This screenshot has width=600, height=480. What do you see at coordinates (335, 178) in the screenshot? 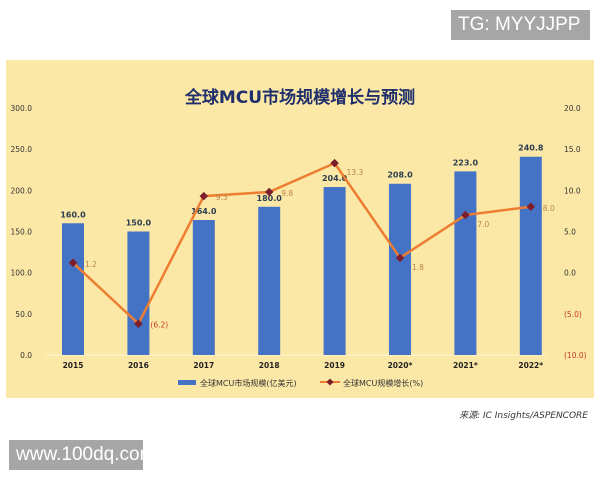
I see `bar-label: 204.0` at bounding box center [335, 178].